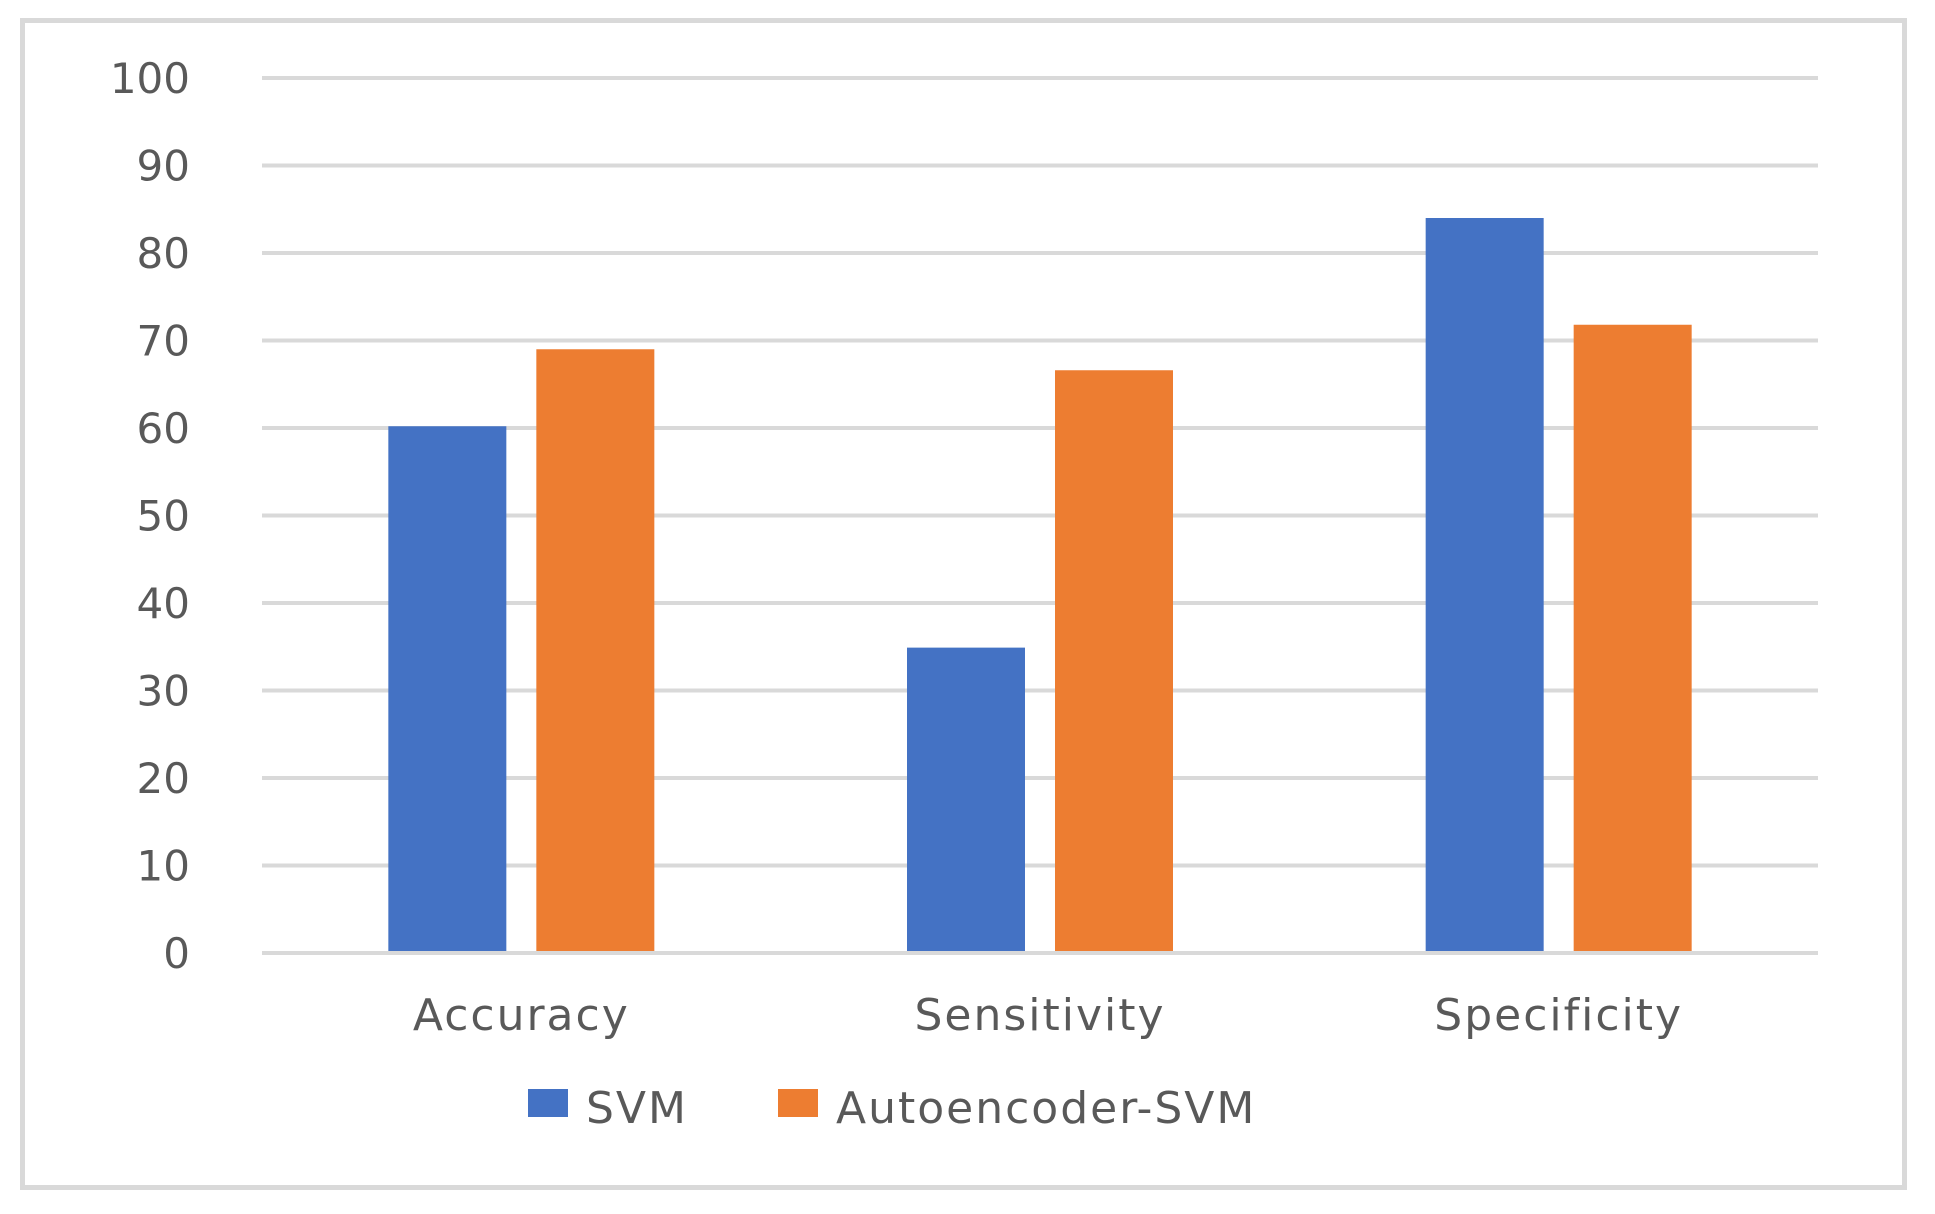 This screenshot has width=1935, height=1214. I want to click on legend-swatch-svm, so click(548, 1103).